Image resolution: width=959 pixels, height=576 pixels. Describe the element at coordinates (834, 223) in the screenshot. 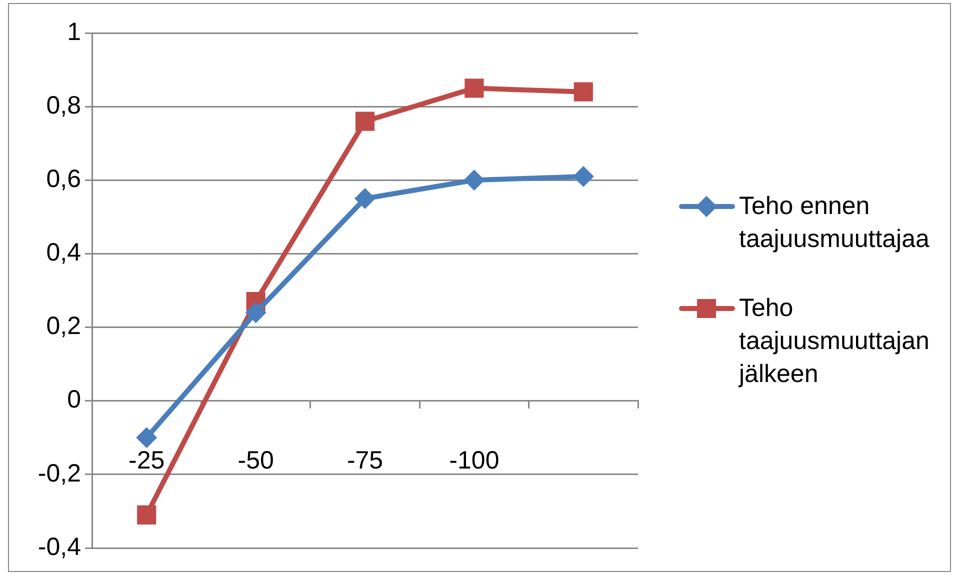

I see `legend-label: Teho ennen taajuusmuuttajaa` at that location.